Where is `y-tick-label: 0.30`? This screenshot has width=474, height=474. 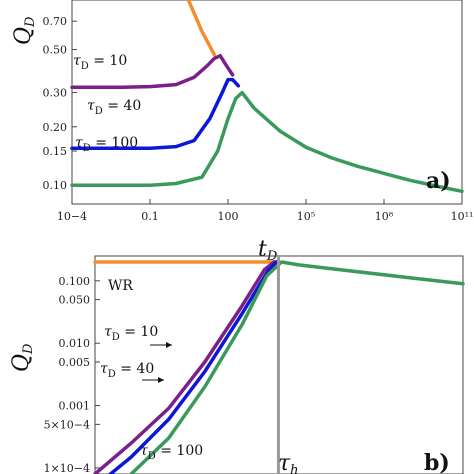
y-tick-label: 0.30 is located at coordinates (55, 93).